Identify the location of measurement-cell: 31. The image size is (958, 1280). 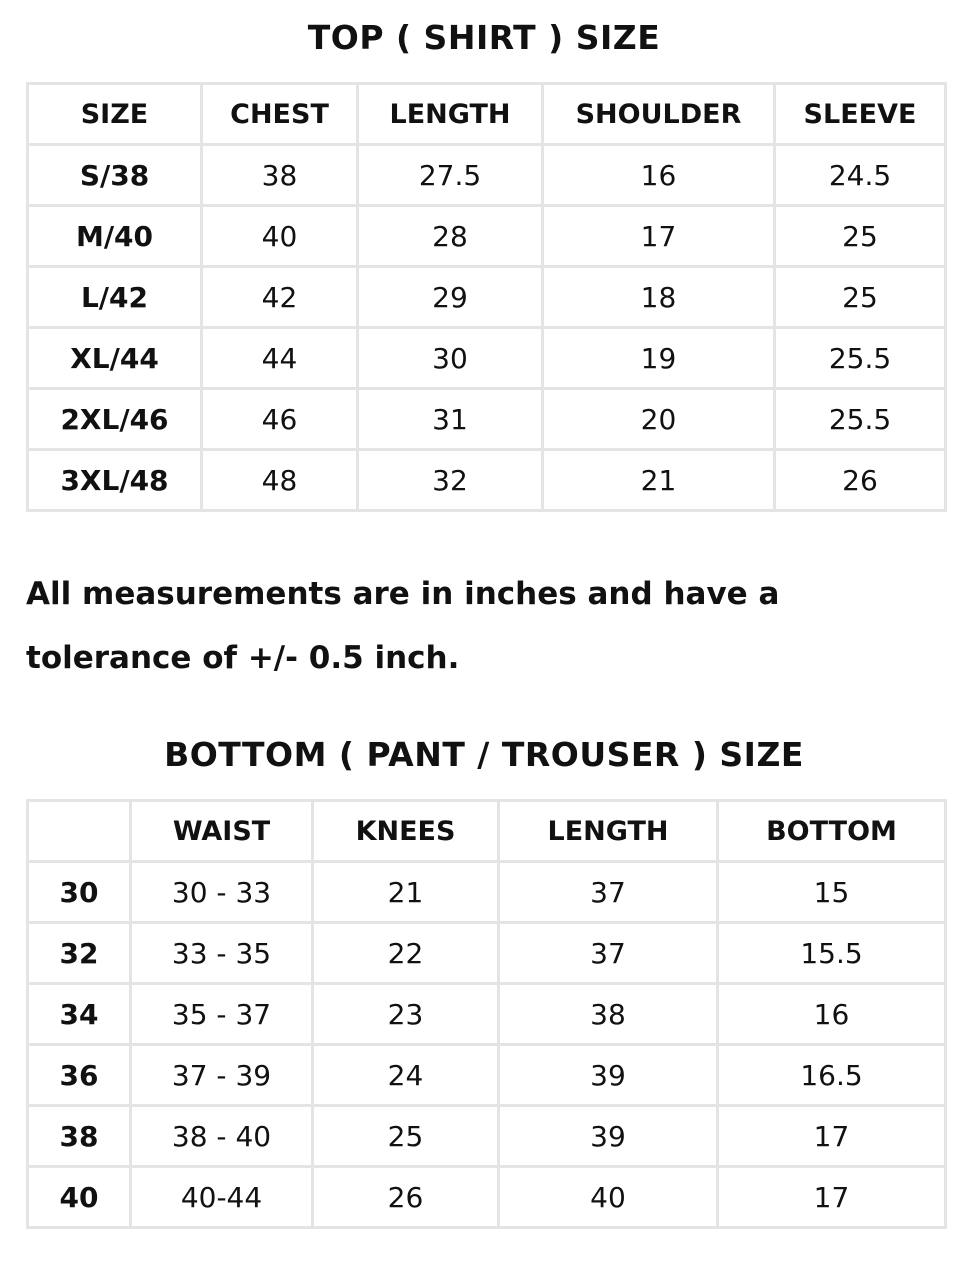
(450, 419).